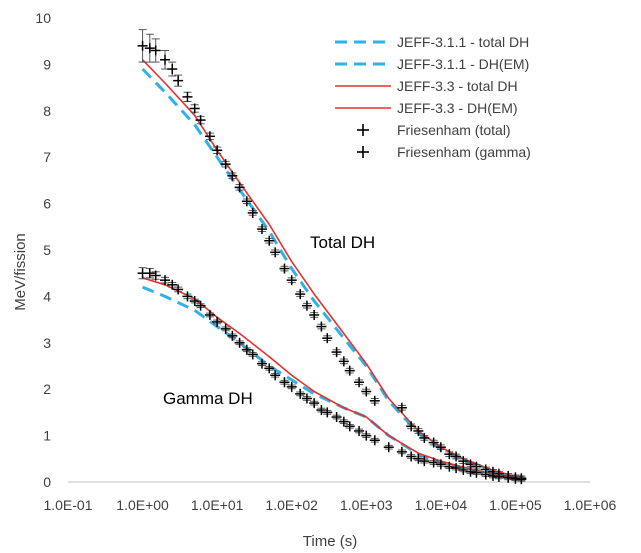 This screenshot has width=641, height=553. What do you see at coordinates (47, 436) in the screenshot?
I see `y-tick-label: 1` at bounding box center [47, 436].